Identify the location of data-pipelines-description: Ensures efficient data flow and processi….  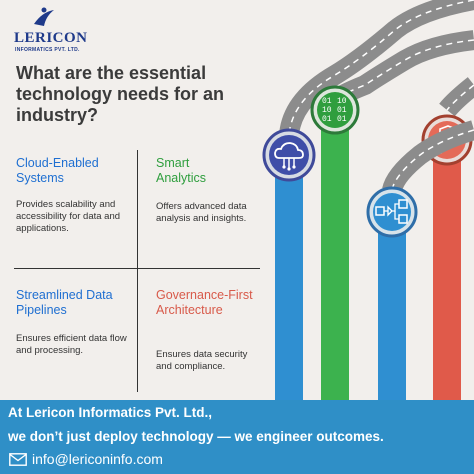
(71, 344).